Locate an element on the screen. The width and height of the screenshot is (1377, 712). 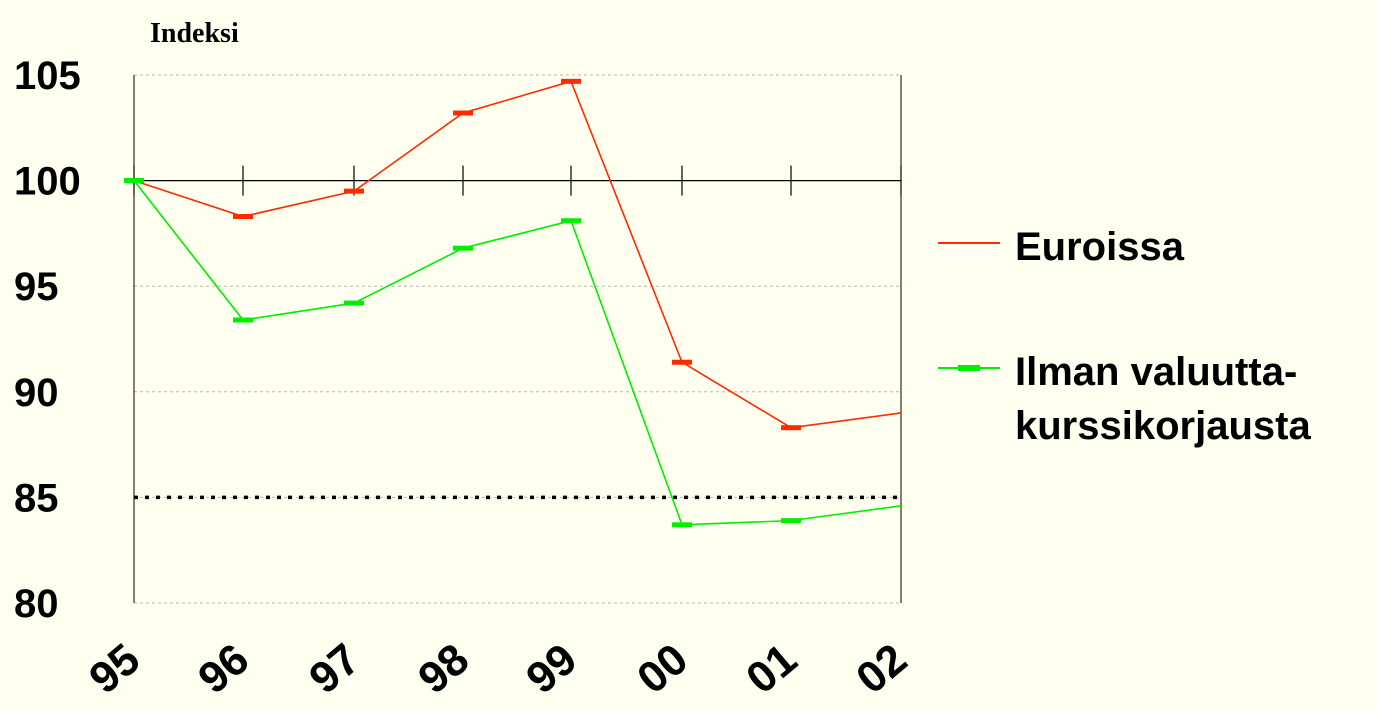
xtick-label-01: 01 is located at coordinates (771, 668).